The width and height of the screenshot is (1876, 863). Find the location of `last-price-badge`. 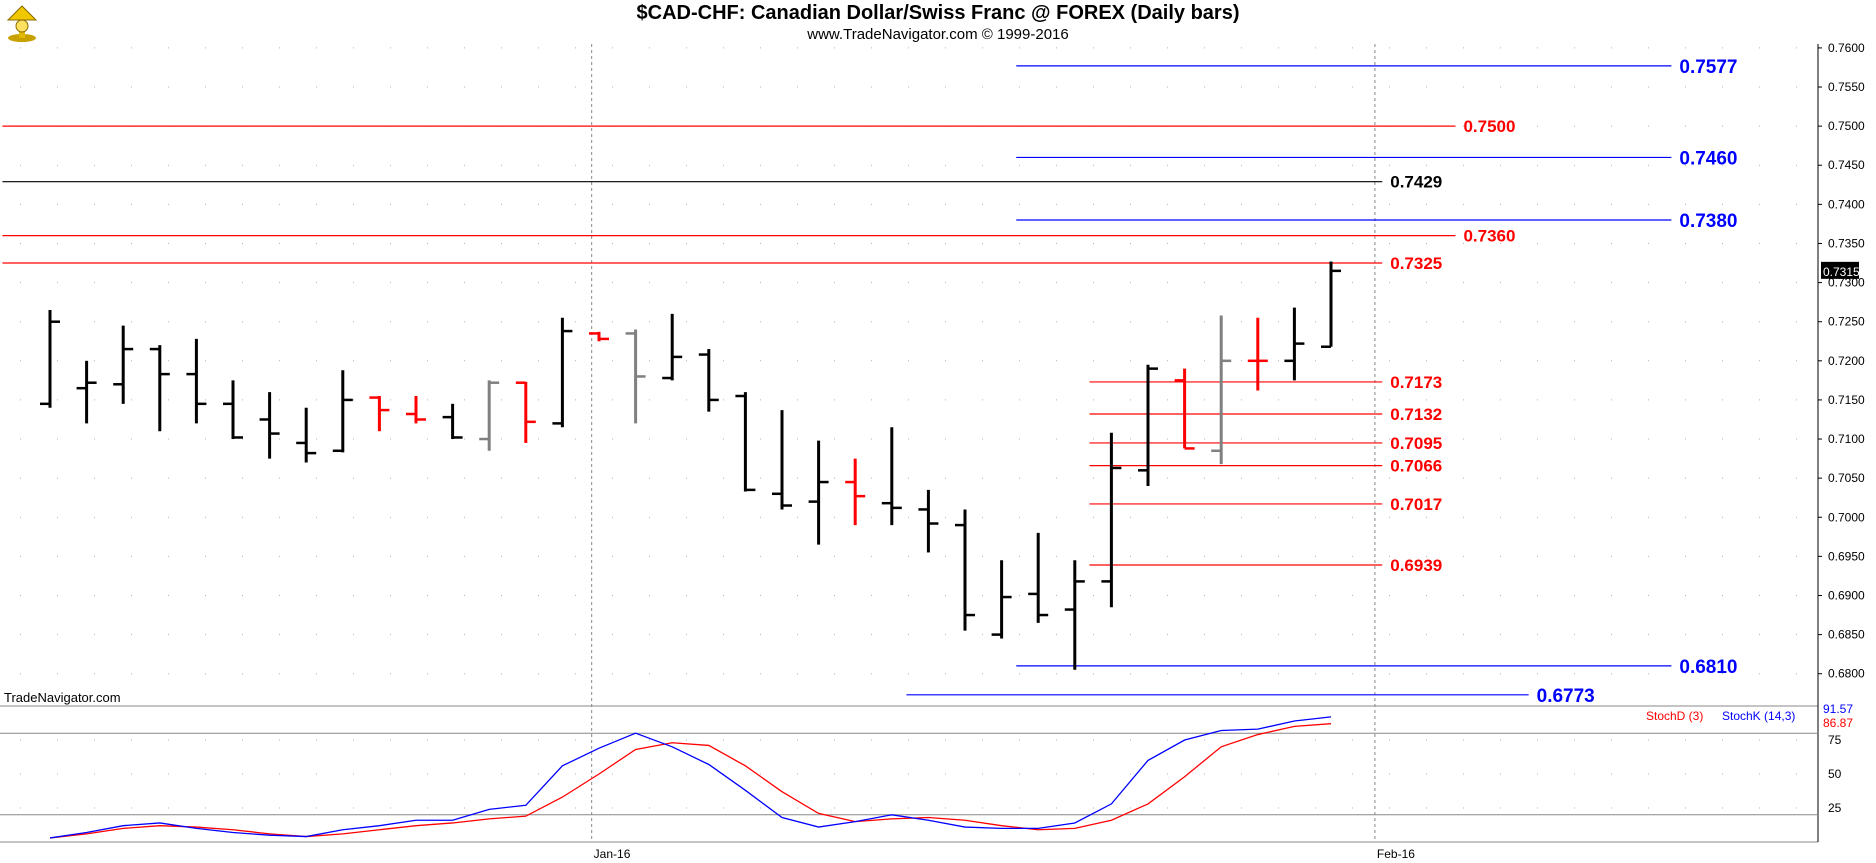

last-price-badge is located at coordinates (1840, 270).